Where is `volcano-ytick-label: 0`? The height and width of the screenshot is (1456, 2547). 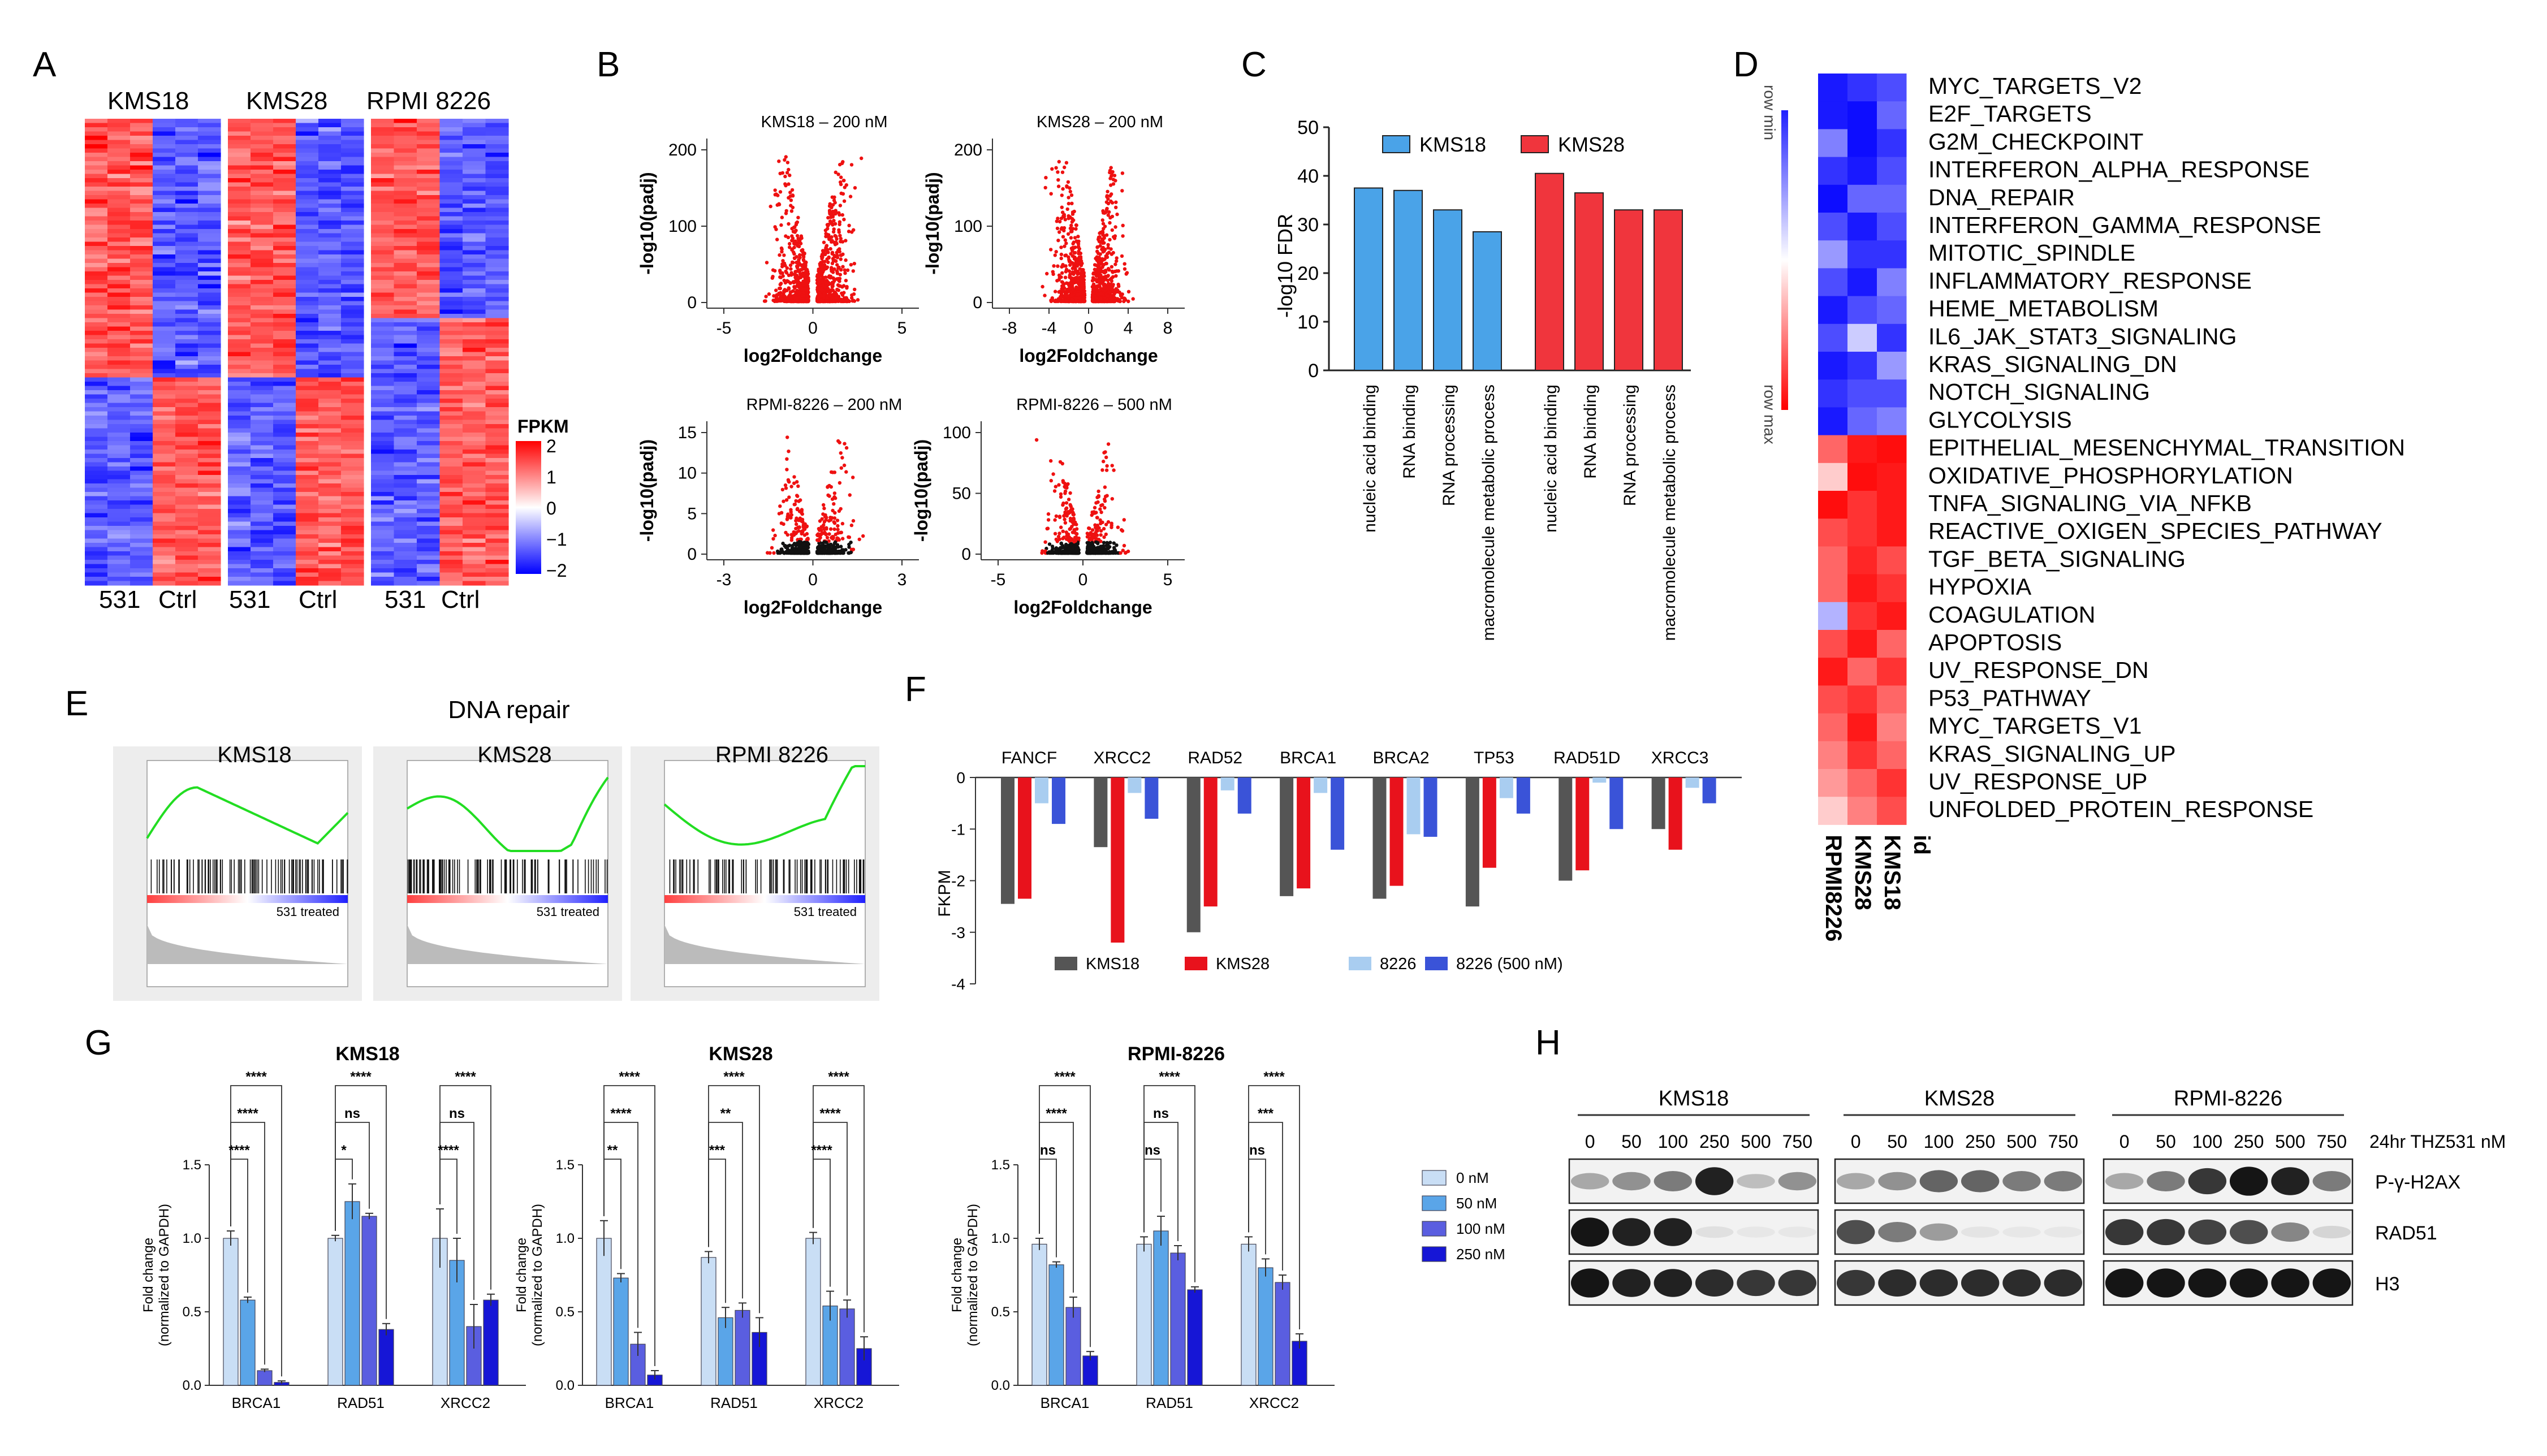 volcano-ytick-label: 0 is located at coordinates (692, 554).